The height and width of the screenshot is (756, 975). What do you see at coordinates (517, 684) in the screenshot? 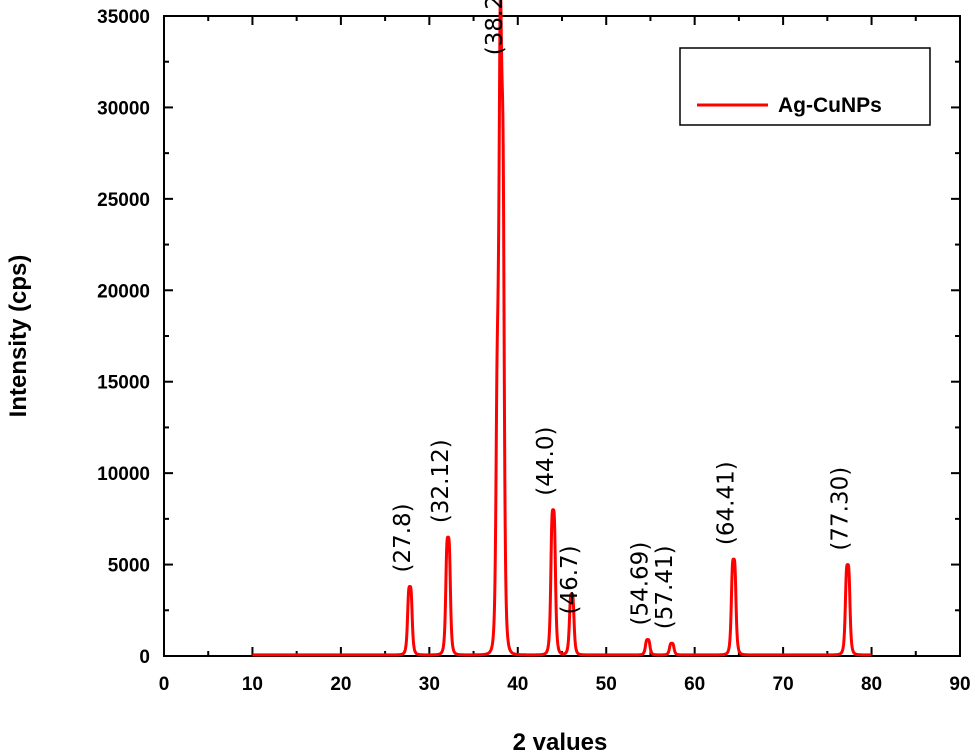
I see `x-tick-label: 40` at bounding box center [517, 684].